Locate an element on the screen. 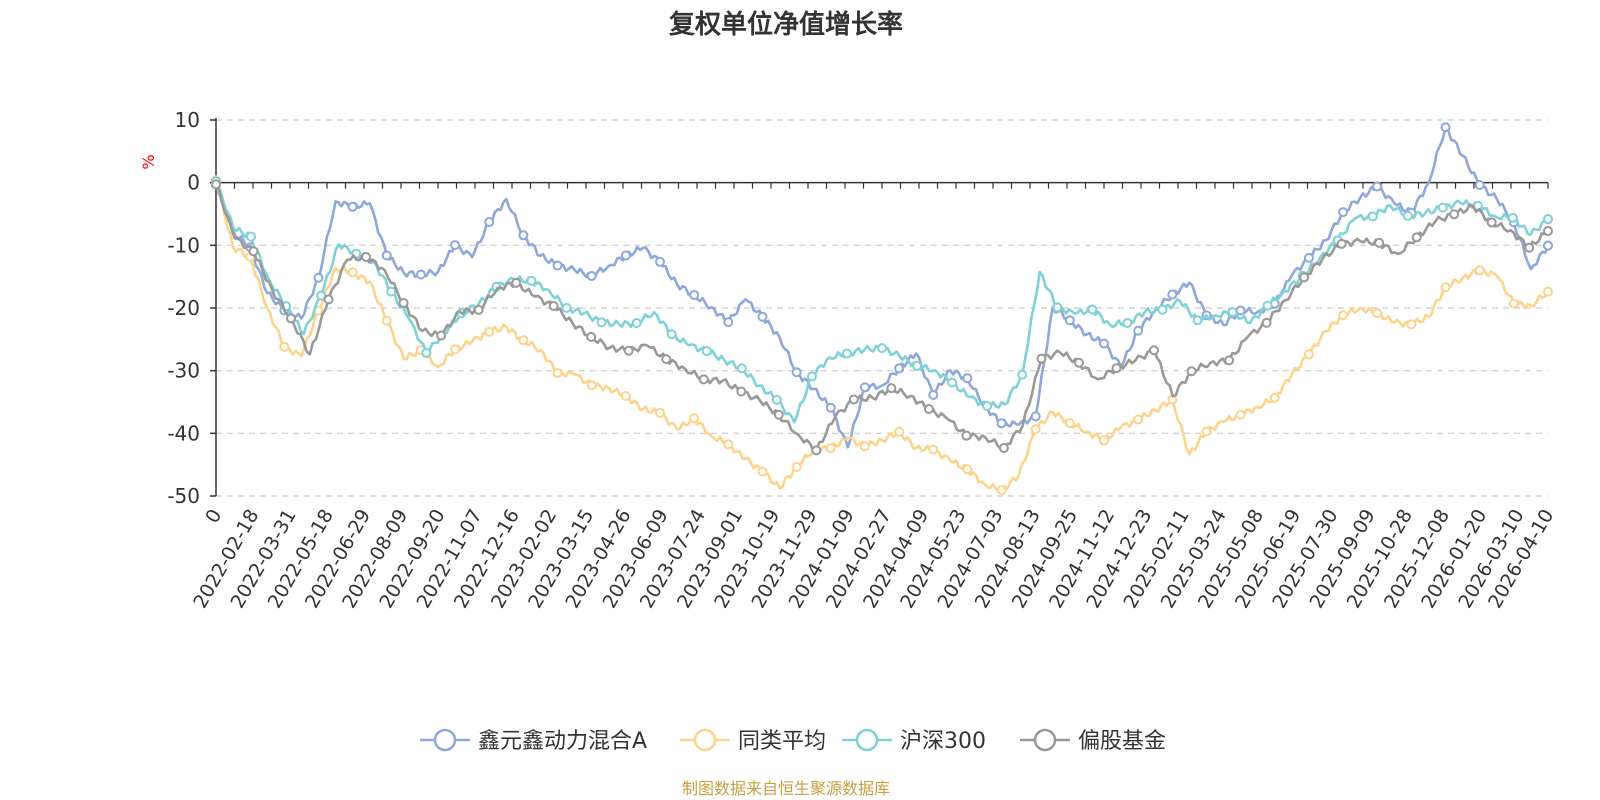 Image resolution: width=1600 pixels, height=800 pixels. x-tick-label: 0 is located at coordinates (213, 516).